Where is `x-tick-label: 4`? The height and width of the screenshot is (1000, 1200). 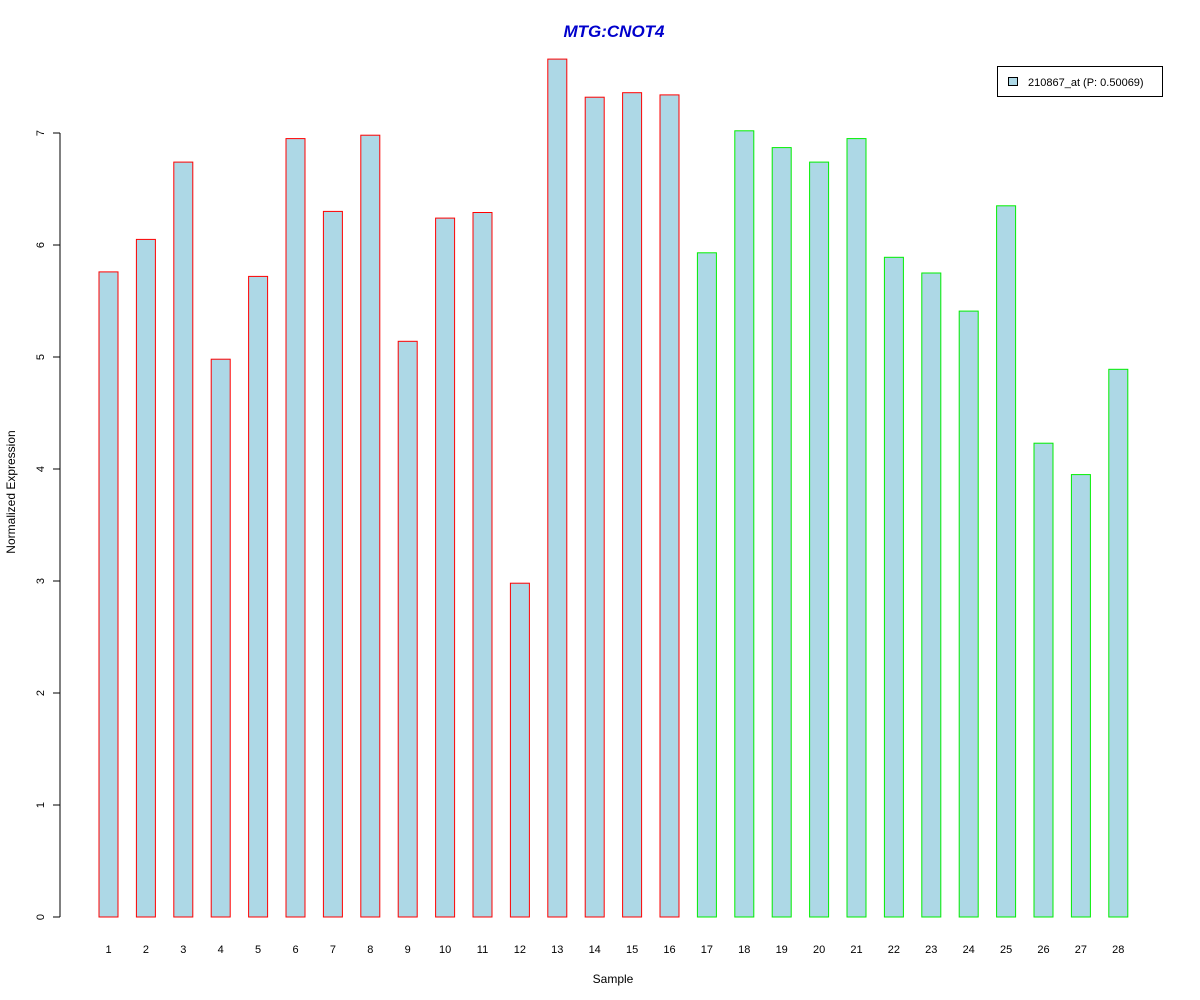 x-tick-label: 4 is located at coordinates (221, 950).